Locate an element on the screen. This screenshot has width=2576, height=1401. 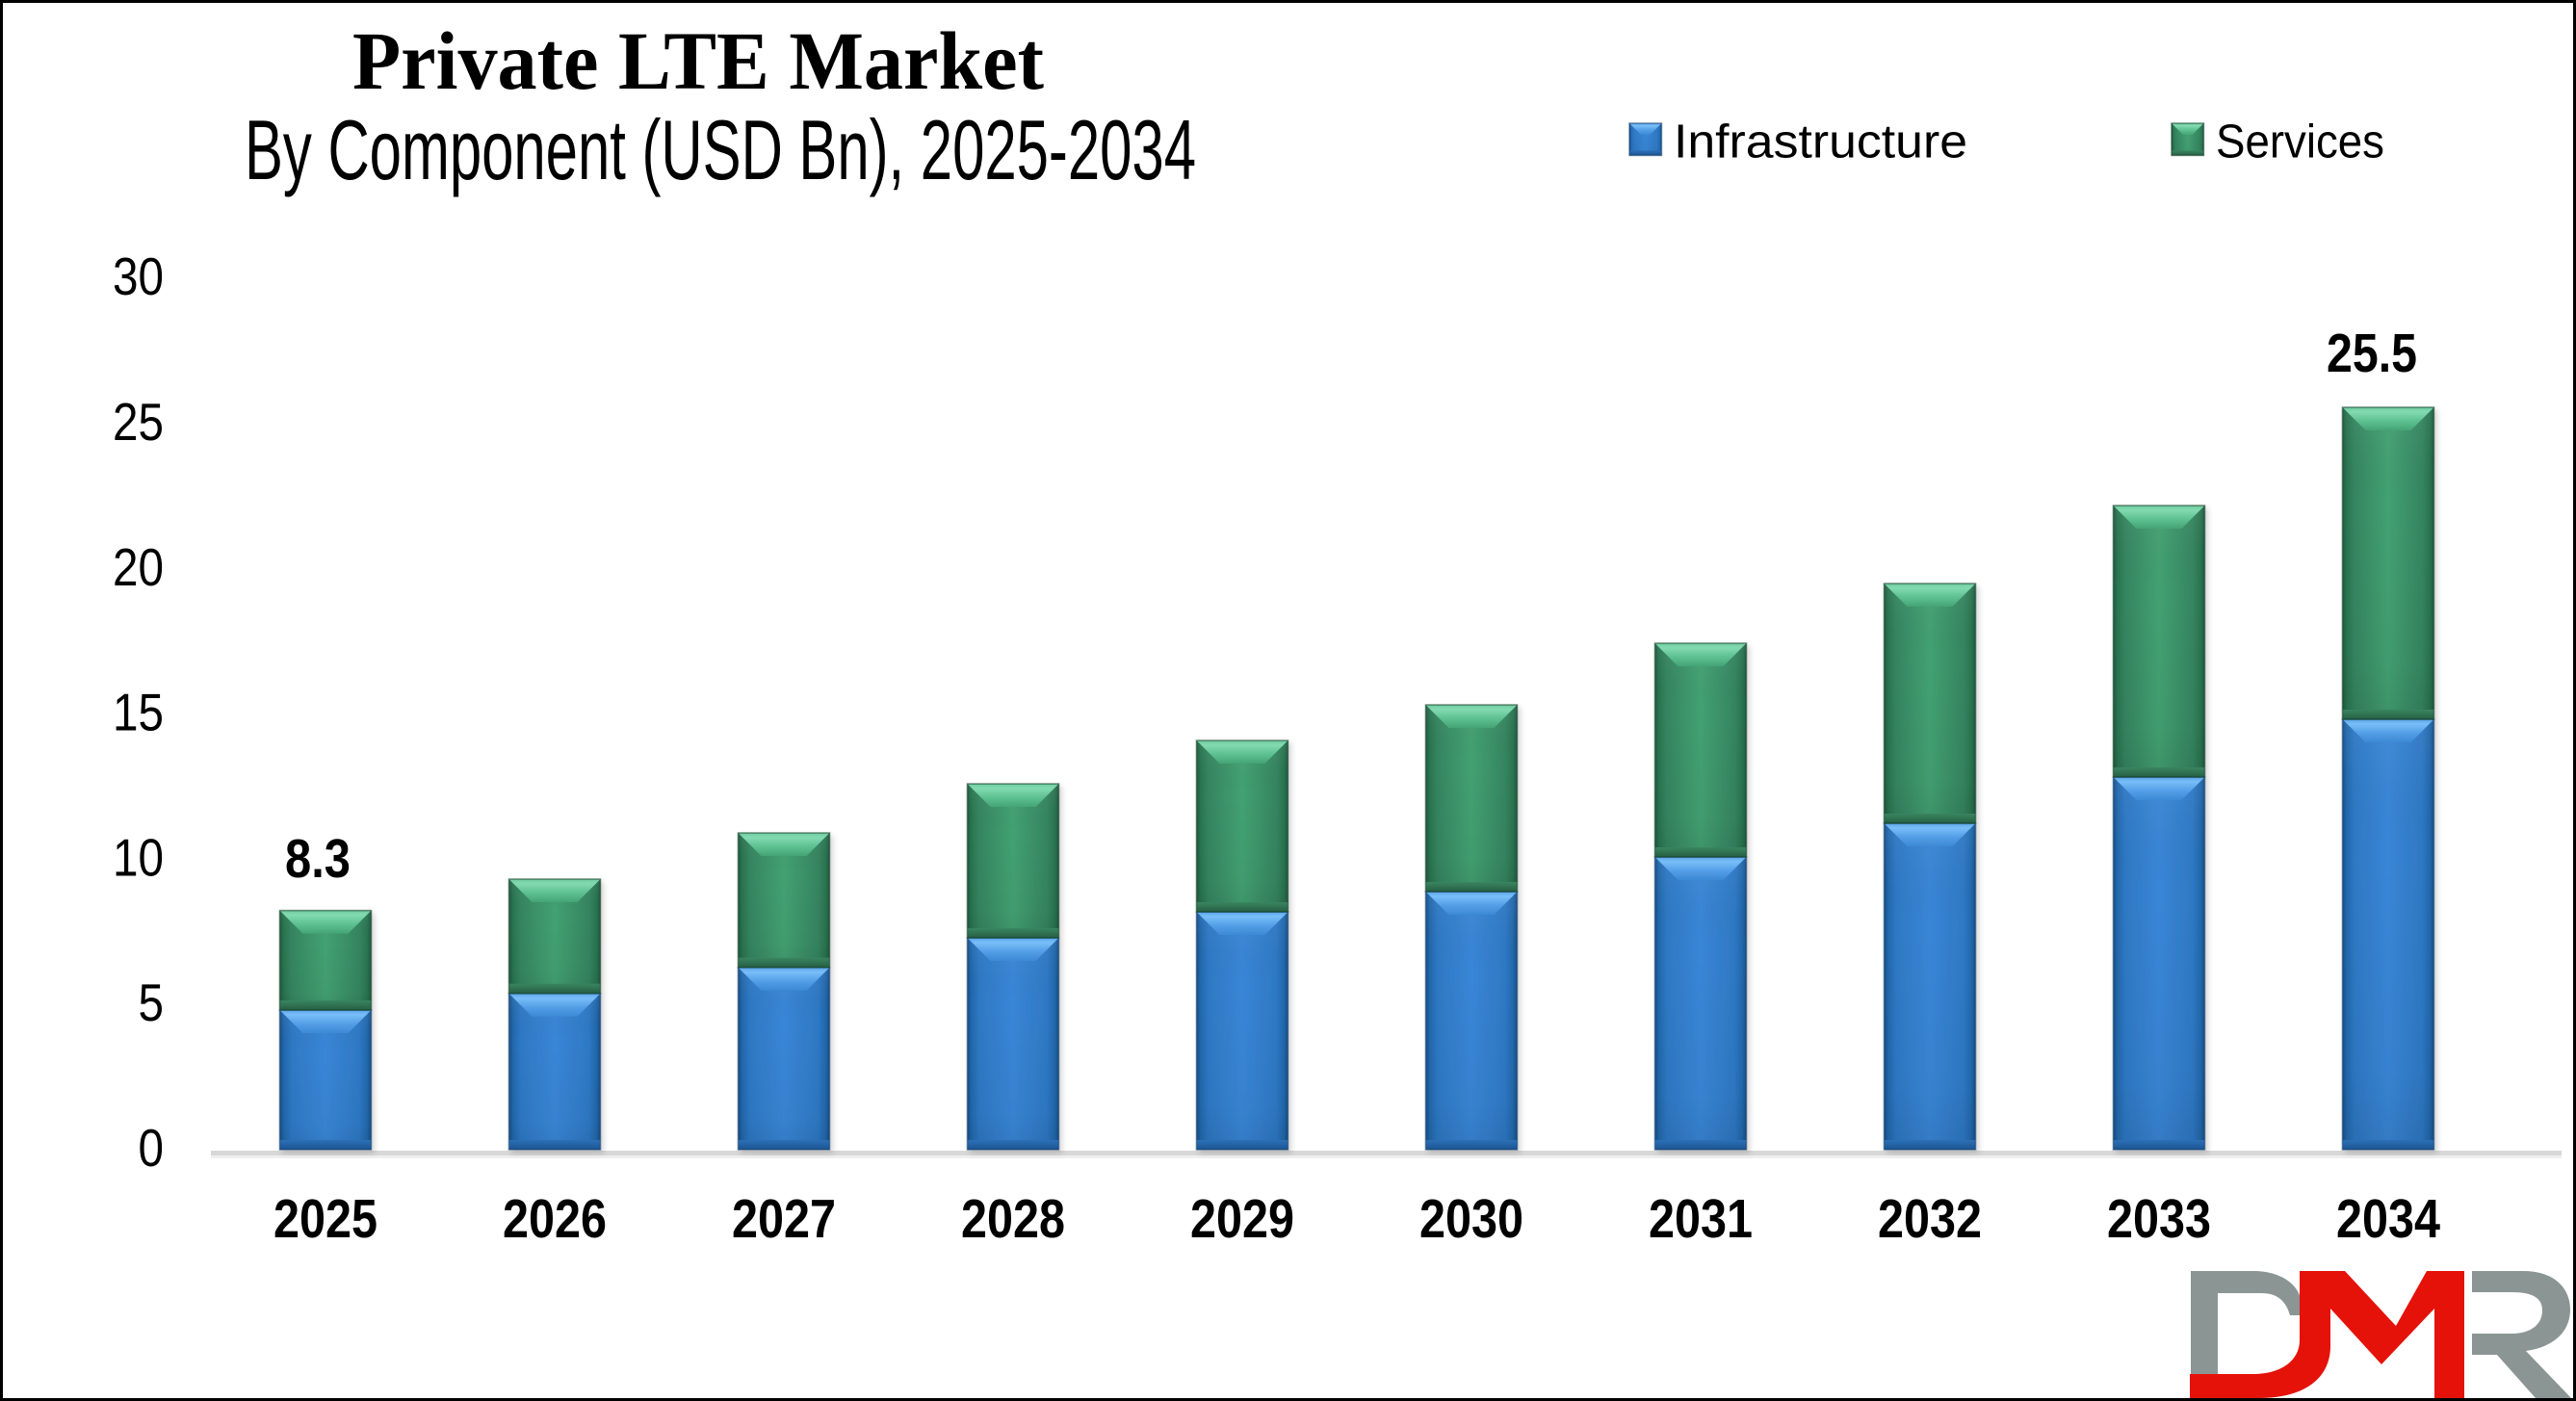
svg-text: 0 is located at coordinates (152, 1148).